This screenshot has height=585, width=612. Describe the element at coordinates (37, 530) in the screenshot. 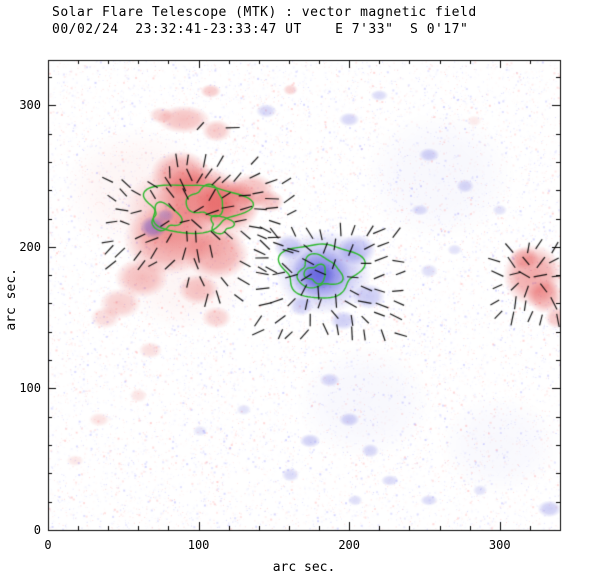

I see `y-tick-label: 0` at that location.